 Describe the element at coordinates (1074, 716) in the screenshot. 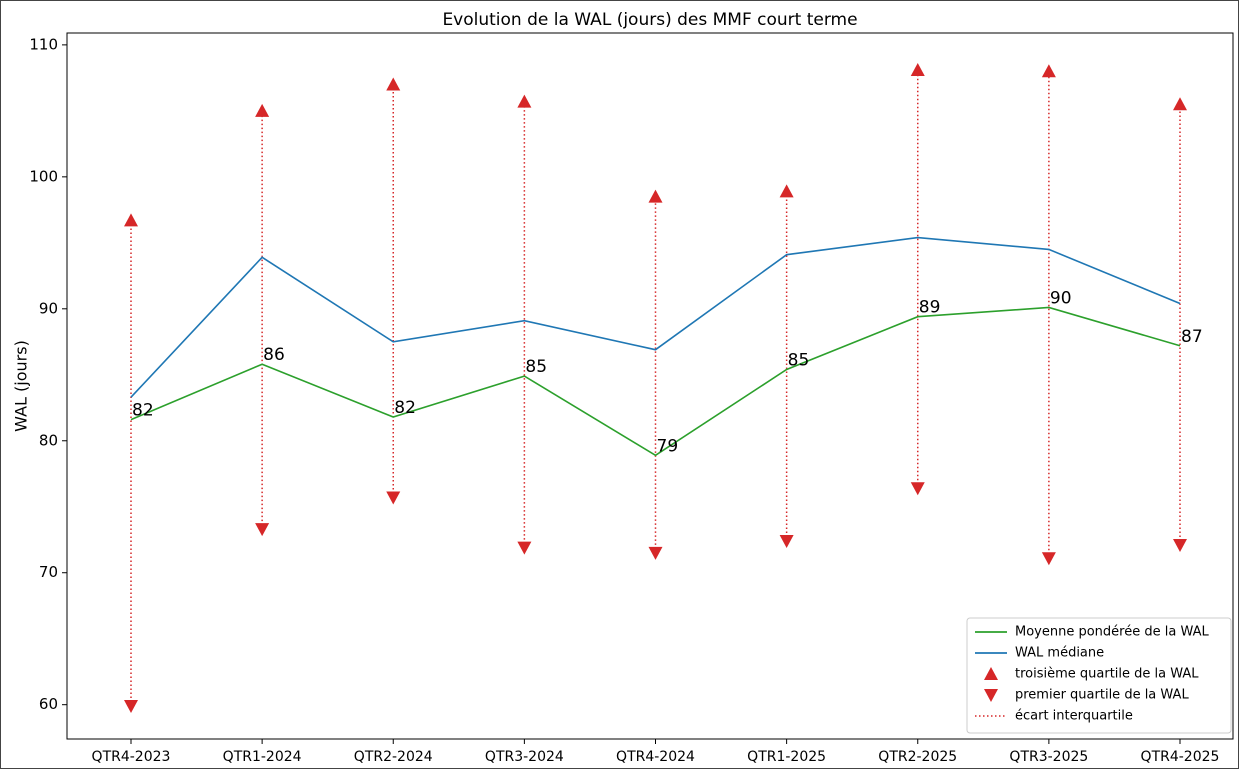

I see `legend-label: écart interquartile` at that location.